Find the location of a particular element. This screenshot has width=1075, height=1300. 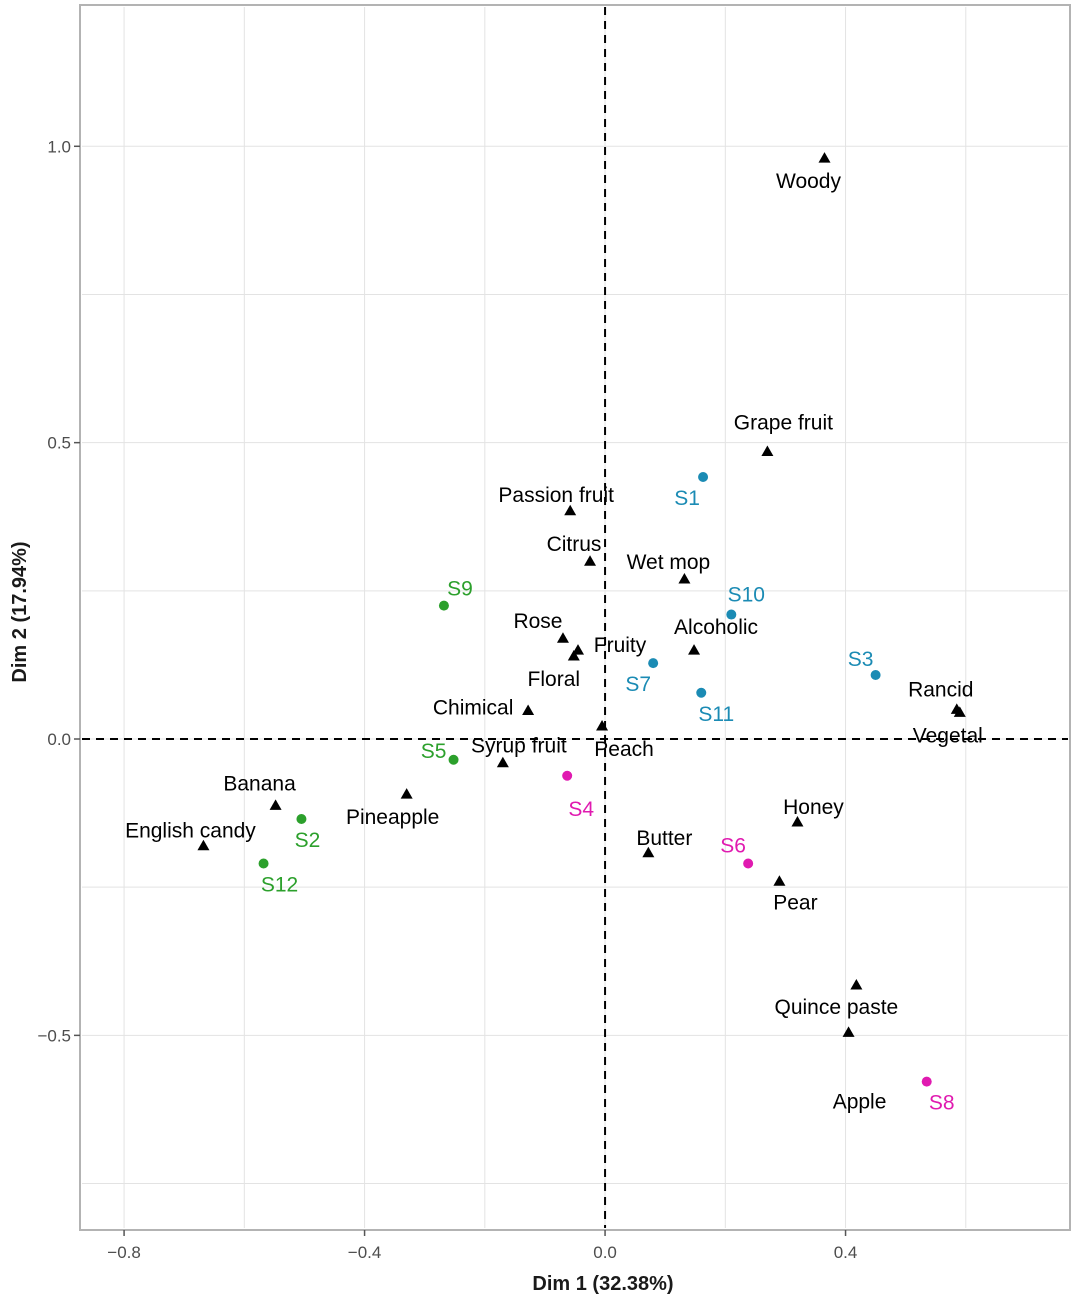

sample-point-s6 is located at coordinates (748, 863).